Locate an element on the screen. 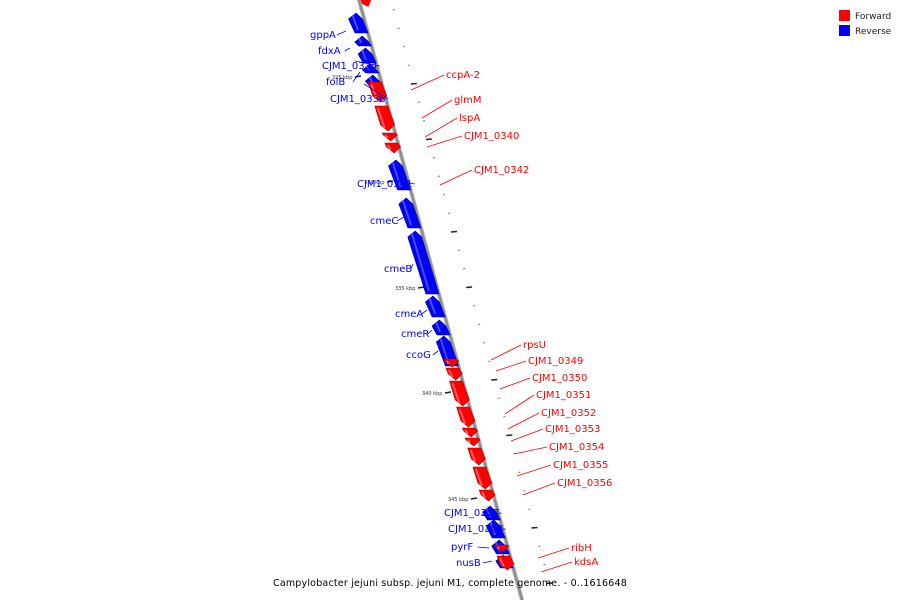  gene-label-pyrf: pyrF is located at coordinates (462, 547).